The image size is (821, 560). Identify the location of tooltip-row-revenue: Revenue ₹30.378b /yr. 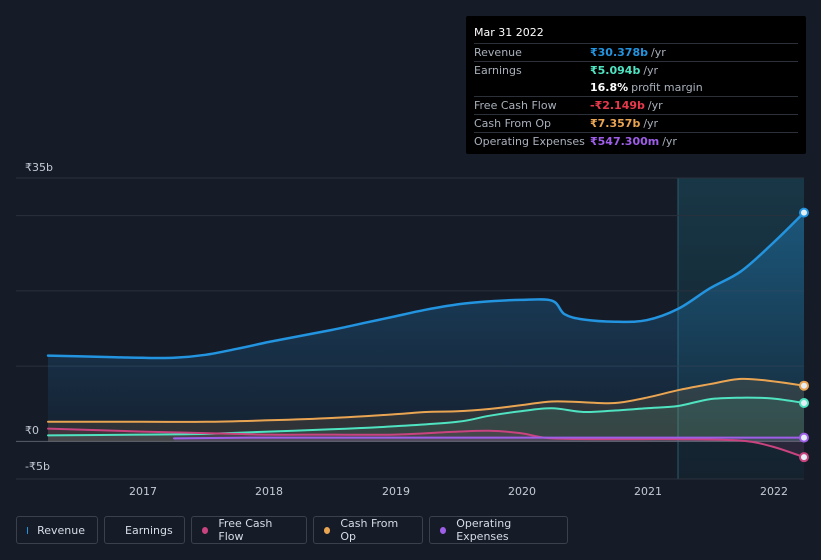
(636, 52).